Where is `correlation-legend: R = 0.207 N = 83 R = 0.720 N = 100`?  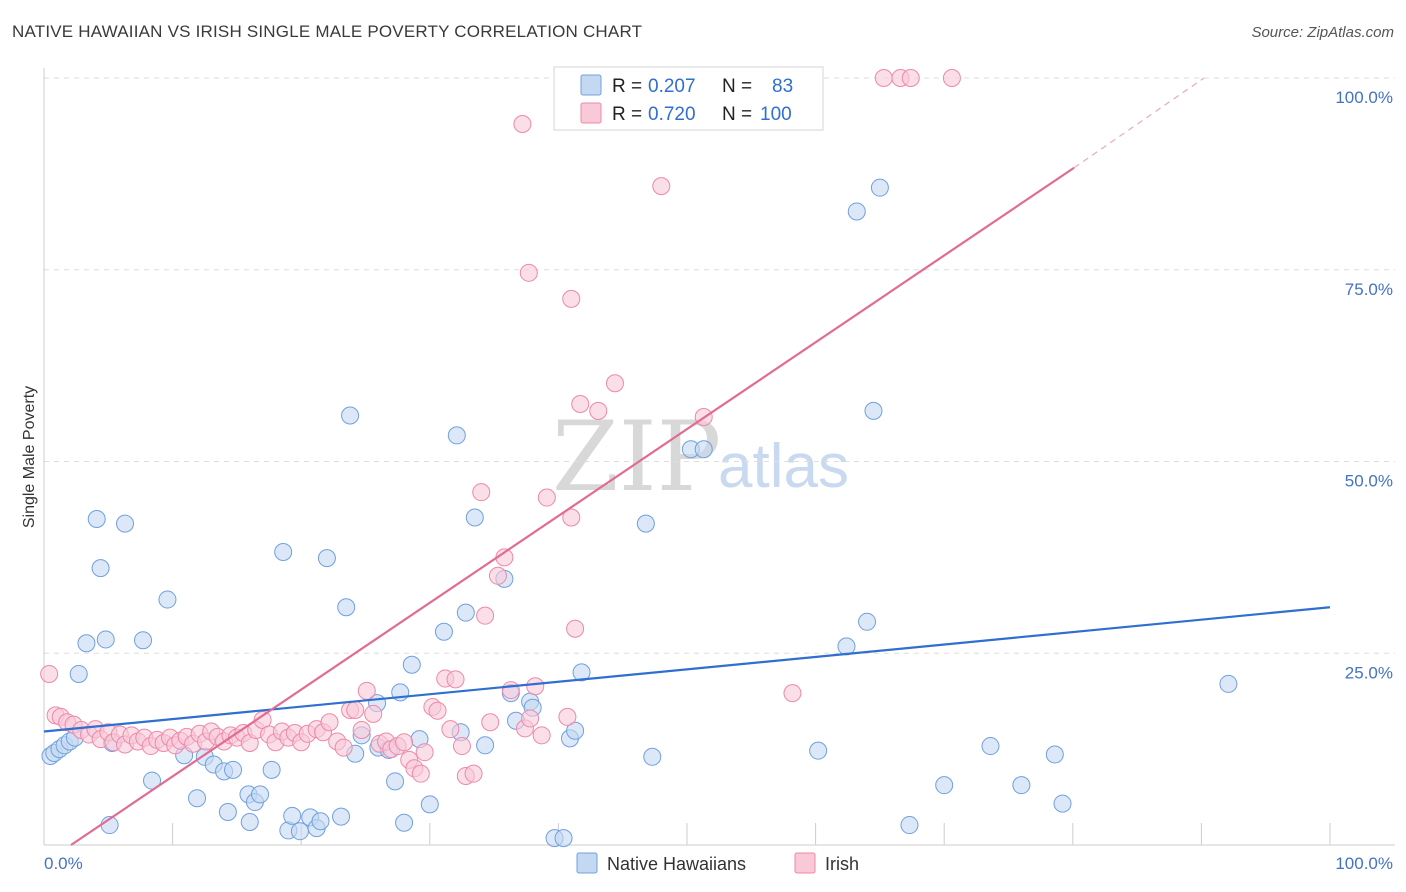 correlation-legend: R = 0.207 N = 83 R = 0.720 N = 100 is located at coordinates (688, 98).